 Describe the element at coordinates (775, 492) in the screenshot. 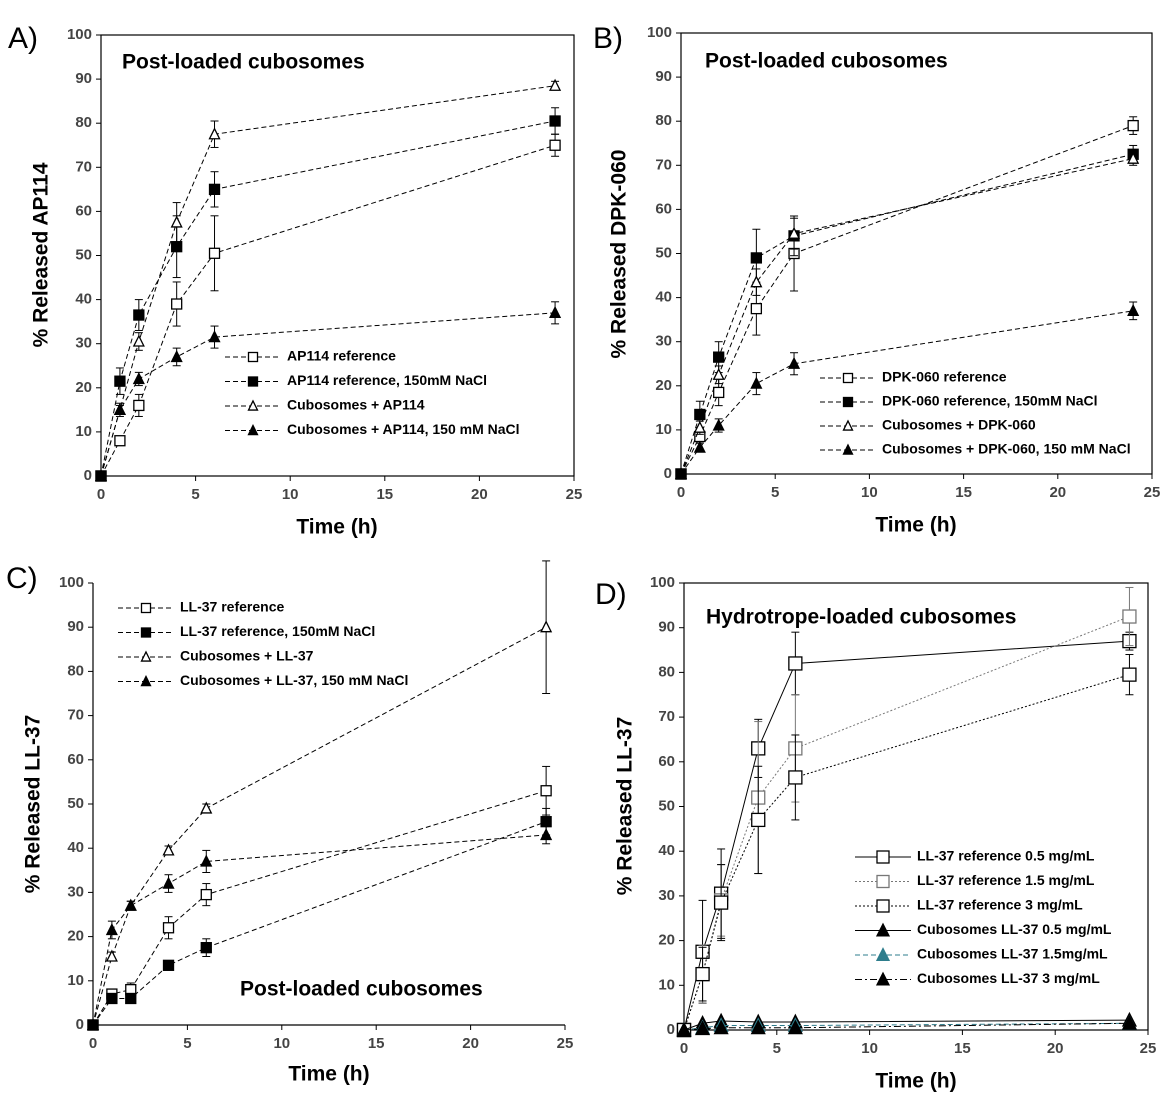

I see `x-tick-label: 5` at that location.